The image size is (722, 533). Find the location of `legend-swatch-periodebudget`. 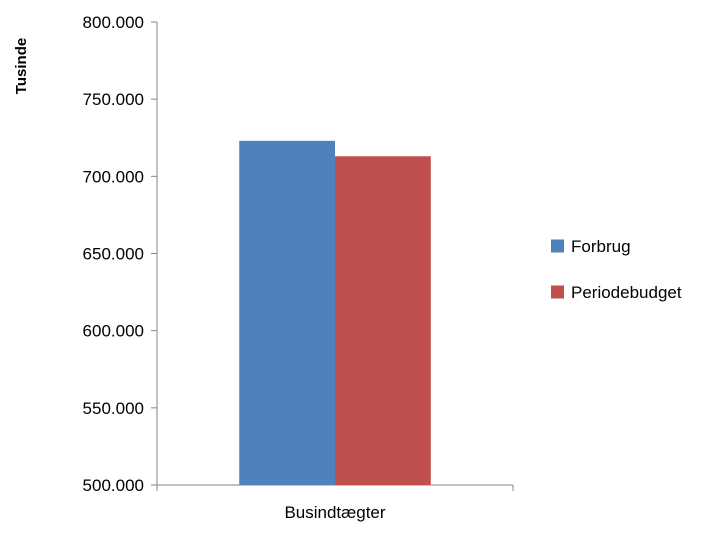

legend-swatch-periodebudget is located at coordinates (557, 292).